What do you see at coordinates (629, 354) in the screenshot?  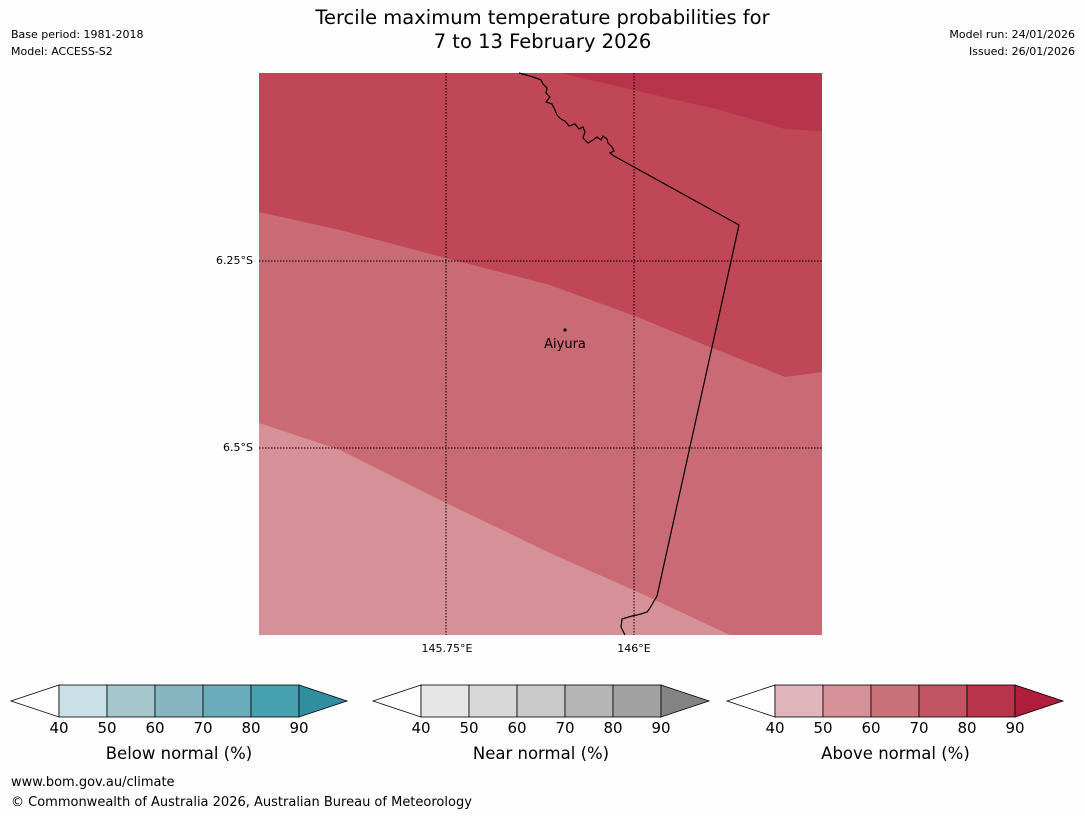 I see `border-line` at bounding box center [629, 354].